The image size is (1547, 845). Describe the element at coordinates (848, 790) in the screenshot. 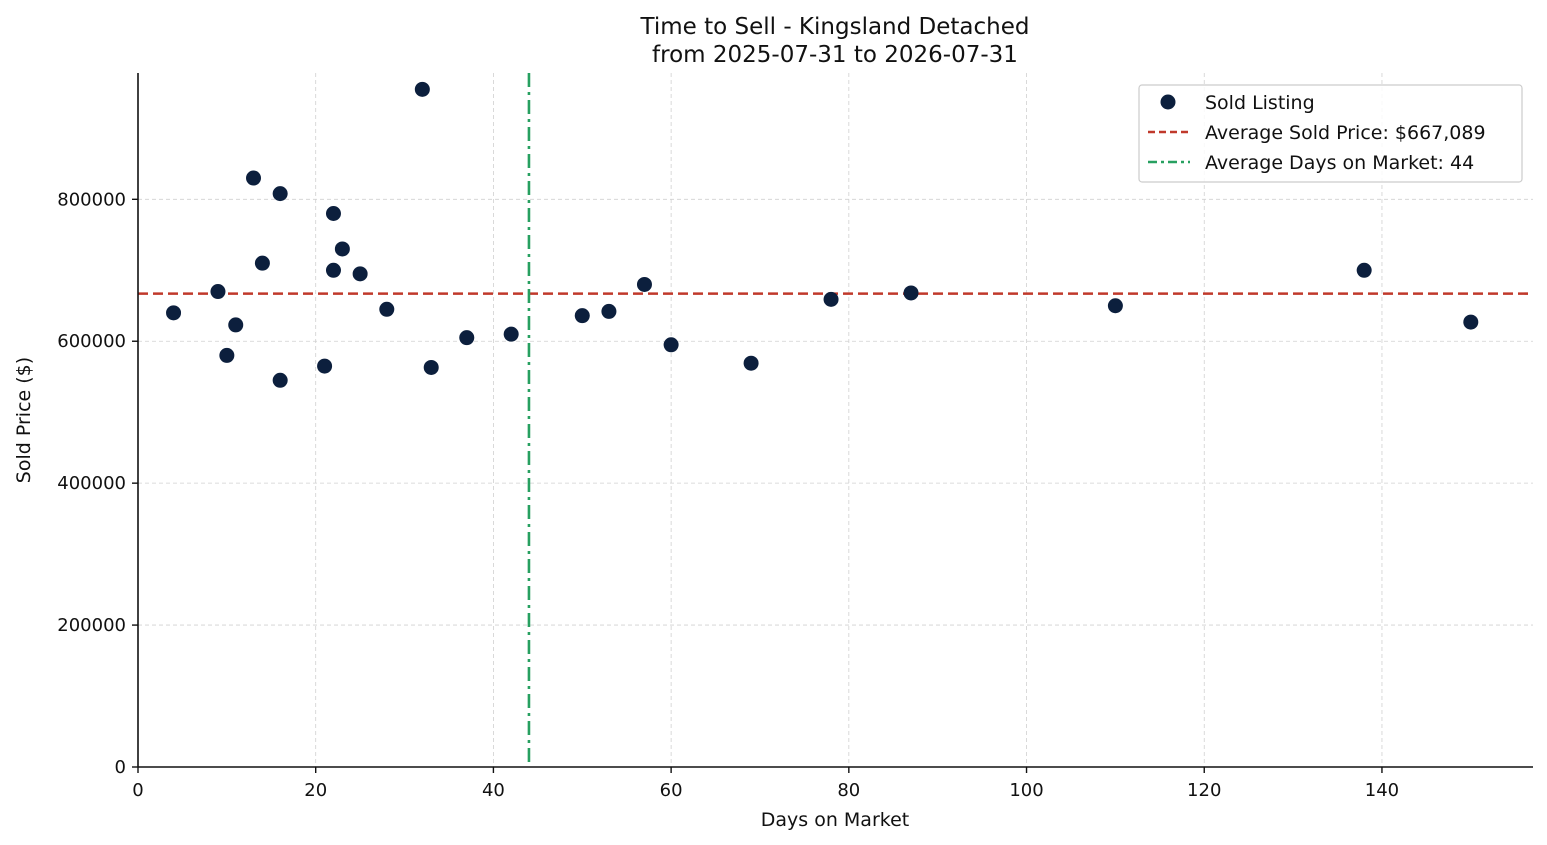

I see `x-tick-label: 80` at that location.